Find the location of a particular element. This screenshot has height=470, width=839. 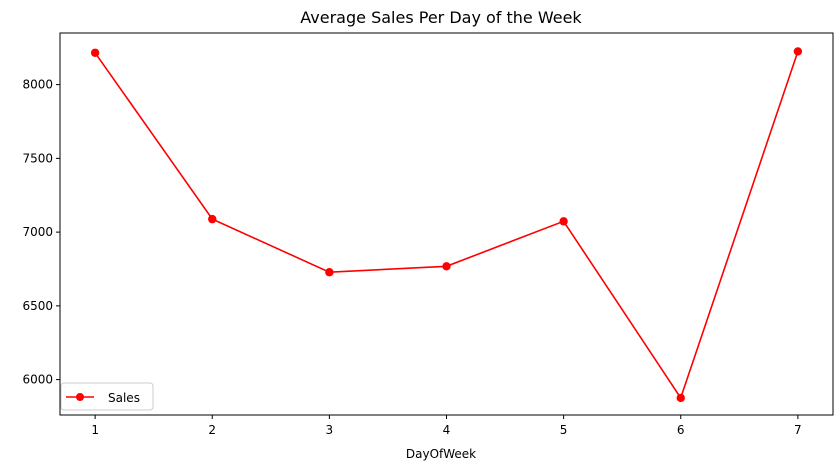

y-tick-label: 7000 is located at coordinates (37, 232).